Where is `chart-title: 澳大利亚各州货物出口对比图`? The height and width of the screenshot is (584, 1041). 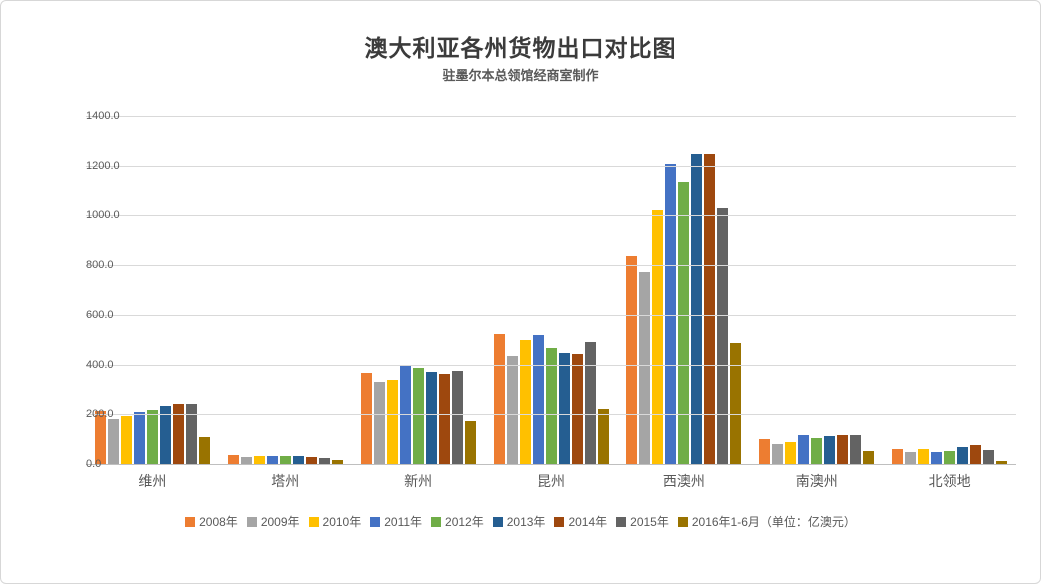 chart-title: 澳大利亚各州货物出口对比图 is located at coordinates (520, 48).